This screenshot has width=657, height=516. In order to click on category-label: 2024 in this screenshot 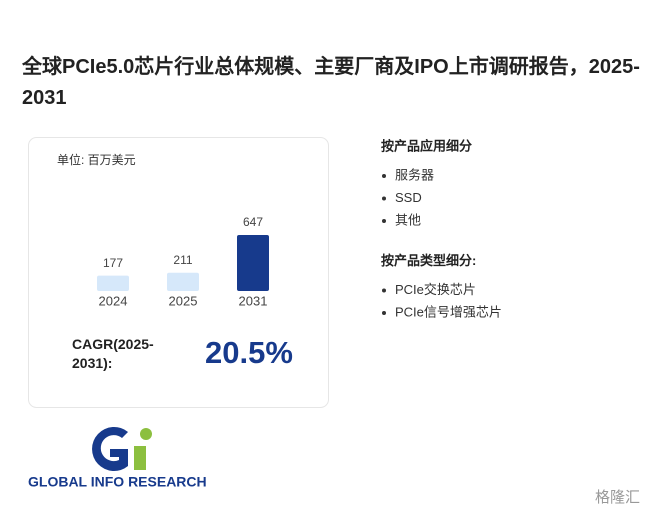, I will do `click(113, 300)`.